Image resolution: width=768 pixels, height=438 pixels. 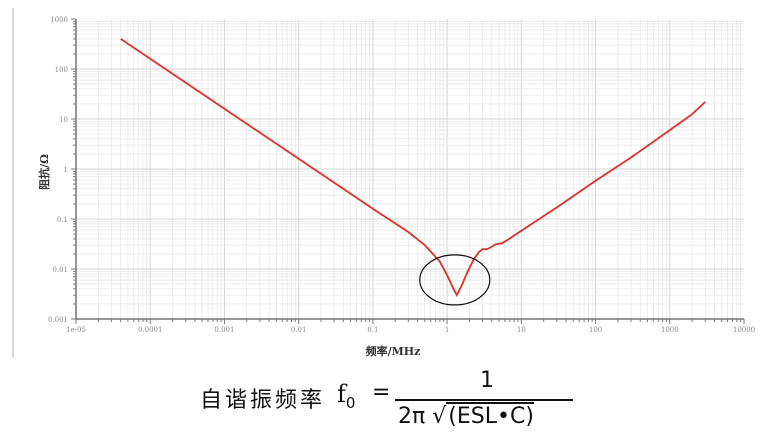 I want to click on resonance-ellipse, so click(x=455, y=280).